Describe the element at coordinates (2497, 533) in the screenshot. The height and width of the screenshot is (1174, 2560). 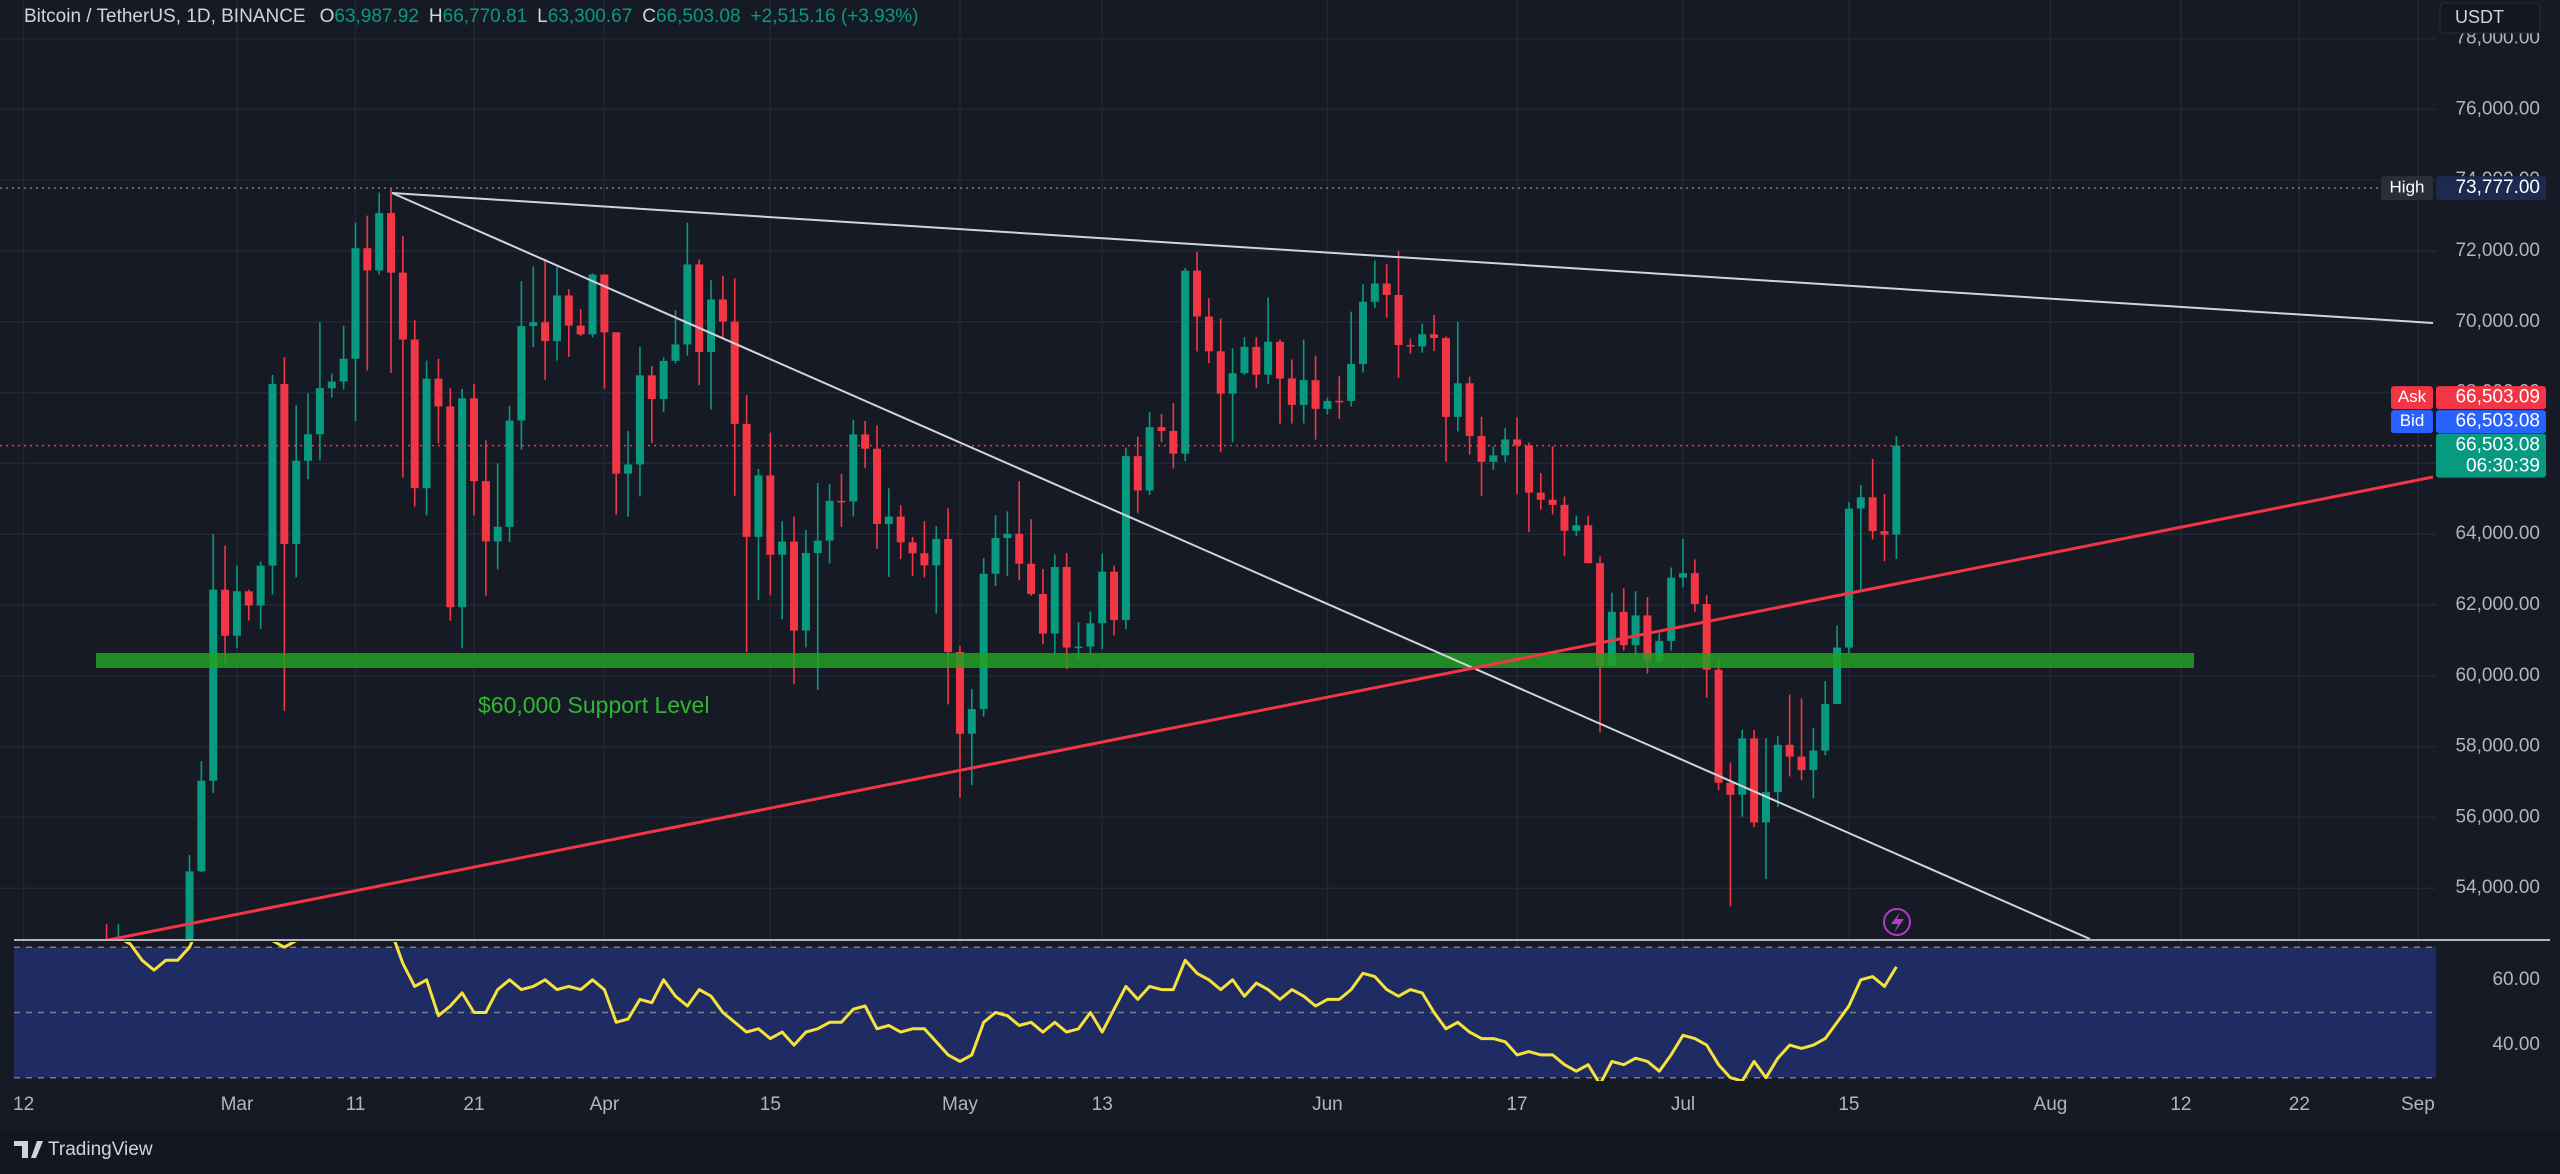
I see `y-tick-label: 64,000.00` at that location.